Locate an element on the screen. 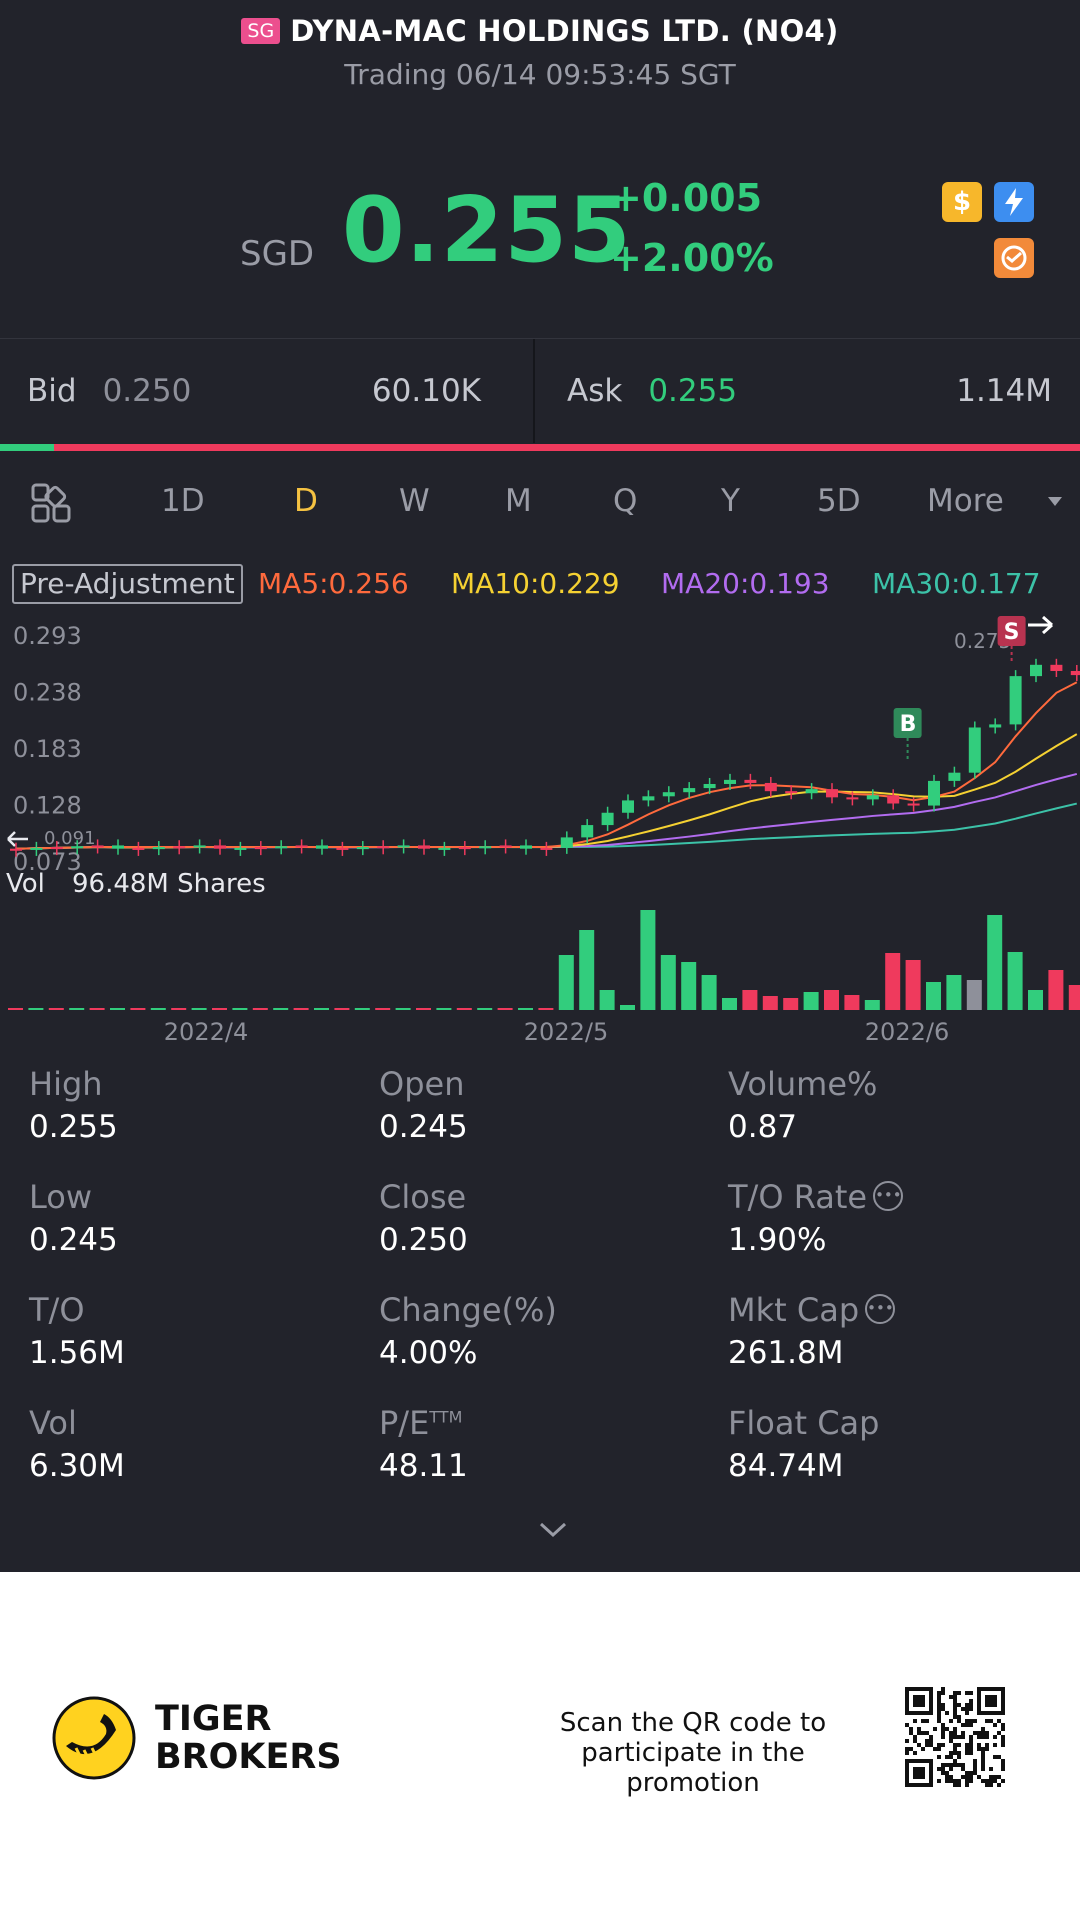 The image size is (1080, 1905). ma20-label: MA20:0.193 is located at coordinates (745, 583).